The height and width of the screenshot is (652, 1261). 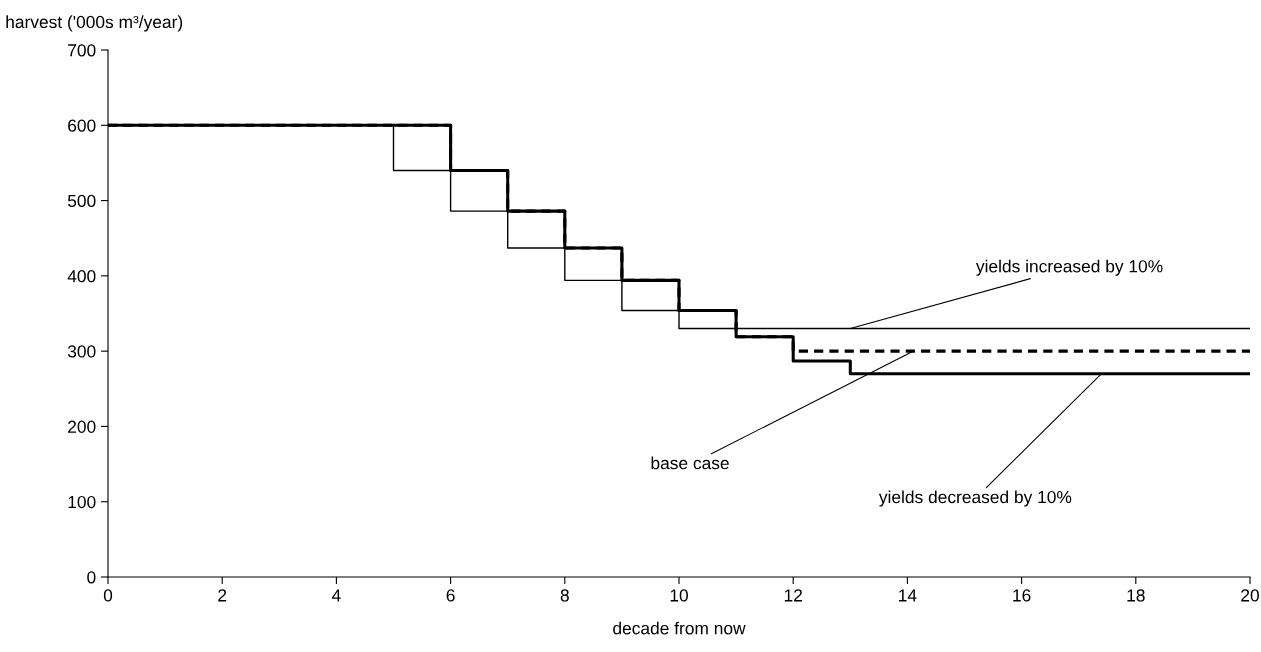 What do you see at coordinates (81, 201) in the screenshot?
I see `y-tick-label: 500` at bounding box center [81, 201].